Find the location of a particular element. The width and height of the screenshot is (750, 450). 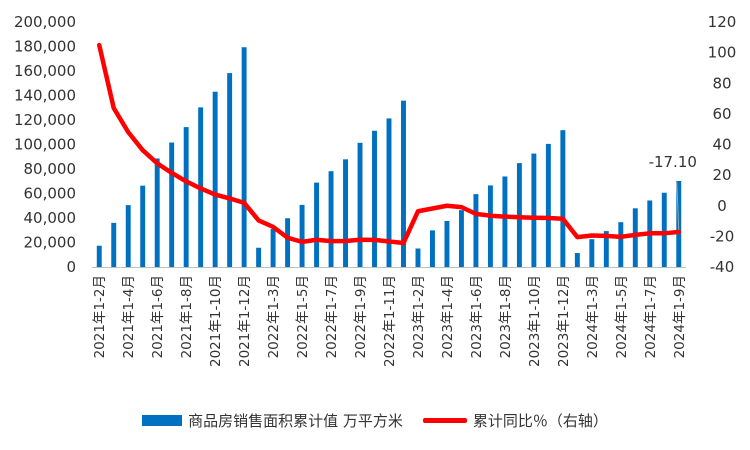

y-left-tick-label: 160,000 is located at coordinates (45, 71).